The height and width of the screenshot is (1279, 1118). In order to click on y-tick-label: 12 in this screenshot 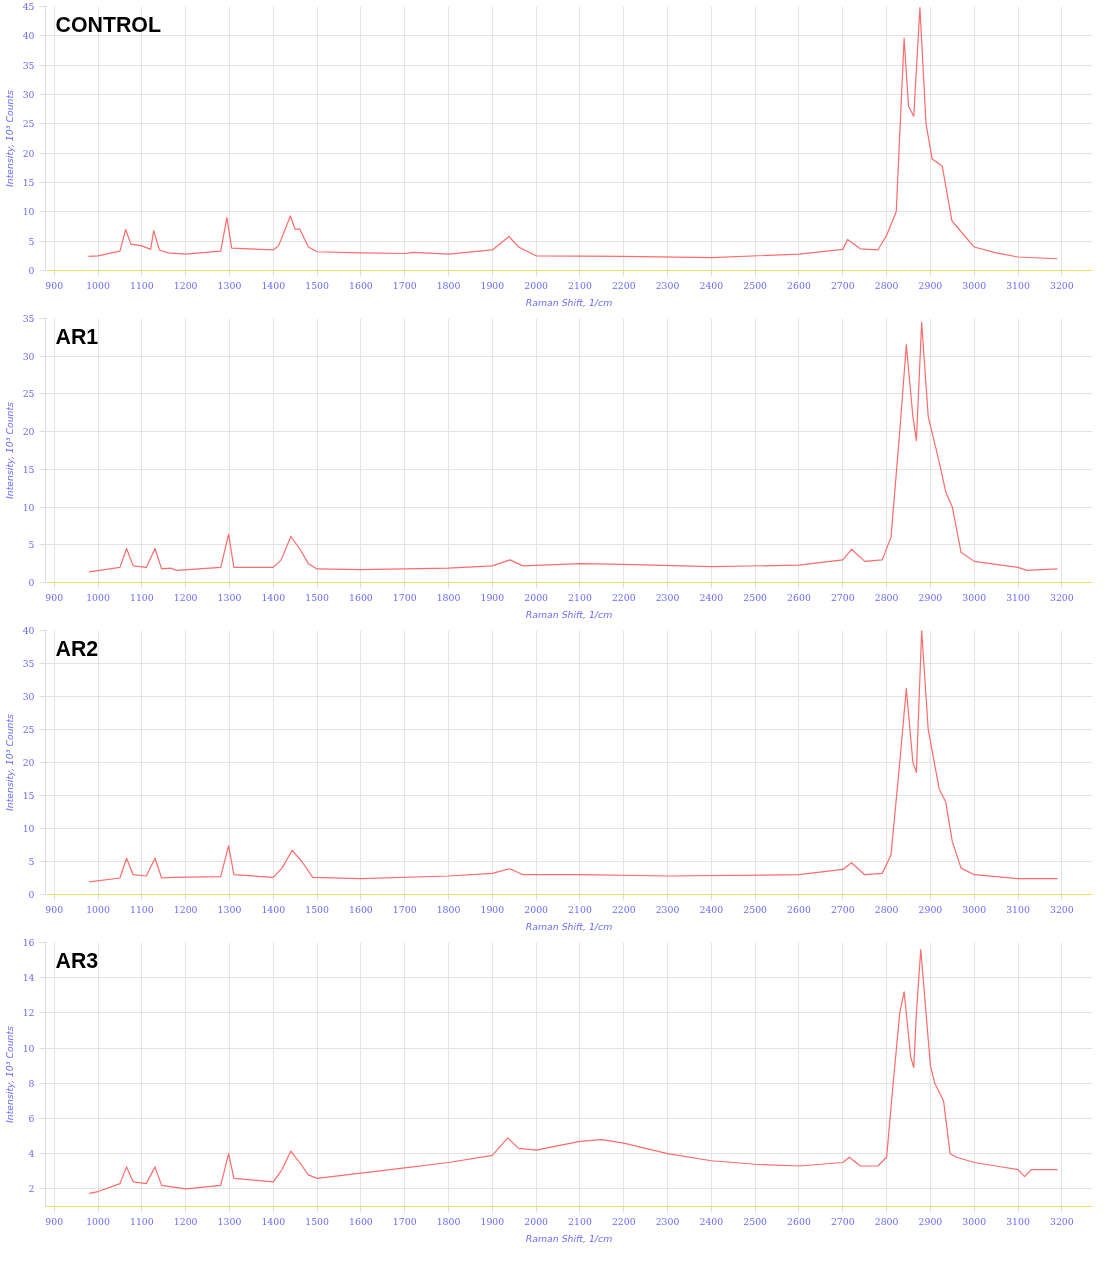, I will do `click(28, 1013)`.